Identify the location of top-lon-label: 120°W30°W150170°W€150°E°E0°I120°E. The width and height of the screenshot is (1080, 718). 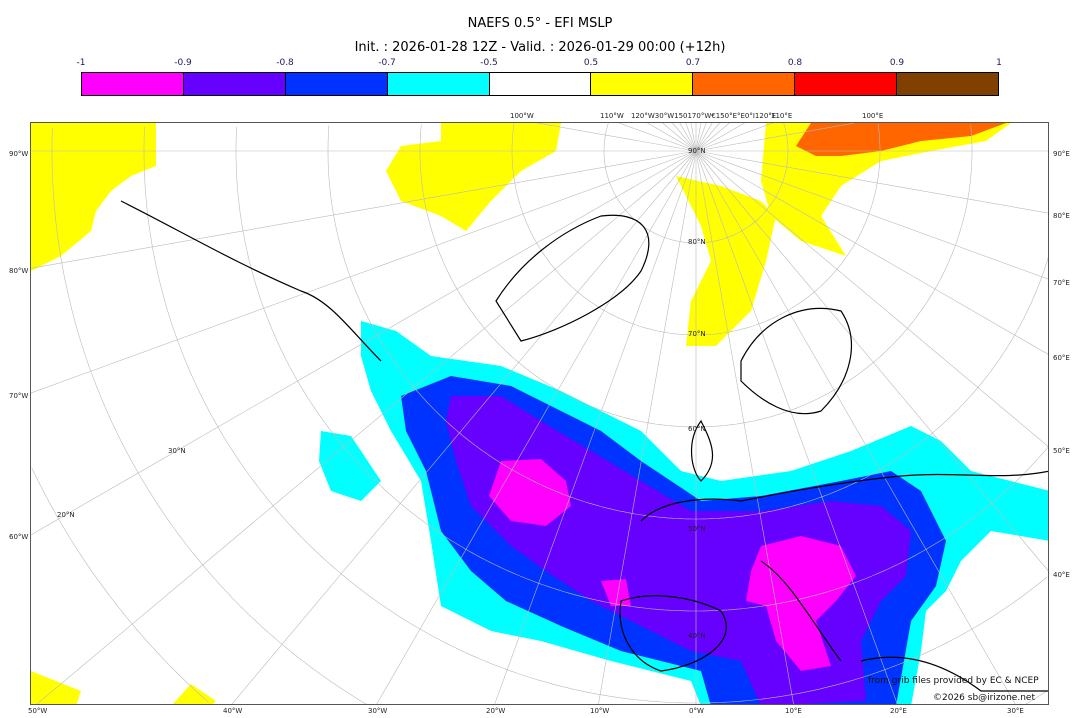
(704, 116).